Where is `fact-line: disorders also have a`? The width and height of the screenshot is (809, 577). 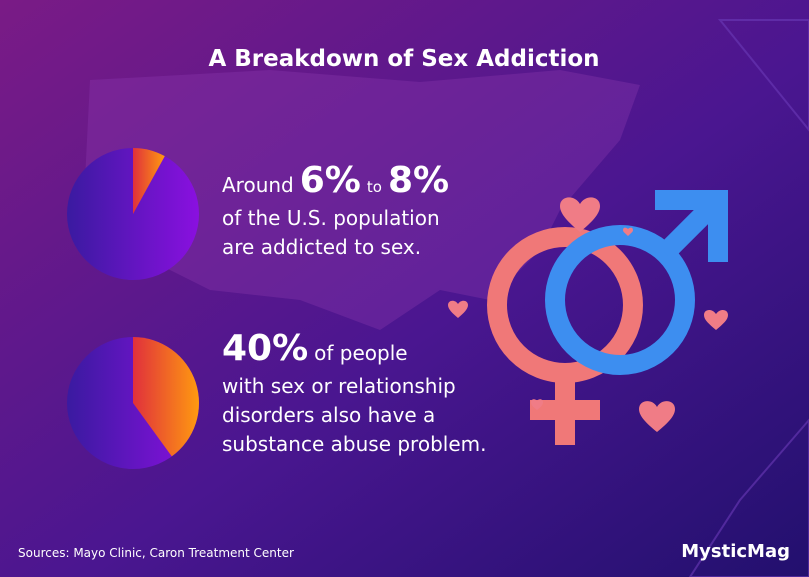 fact-line: disorders also have a is located at coordinates (328, 415).